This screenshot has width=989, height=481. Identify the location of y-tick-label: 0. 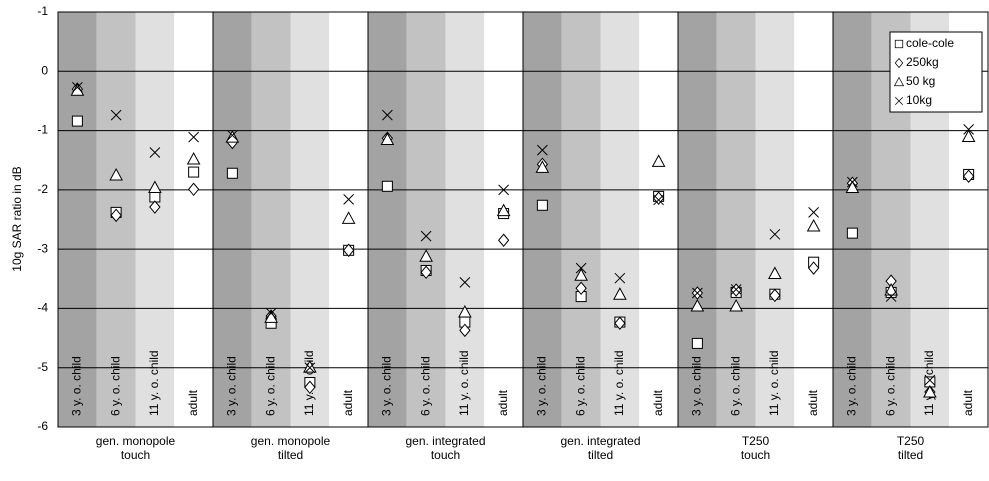
(44, 70).